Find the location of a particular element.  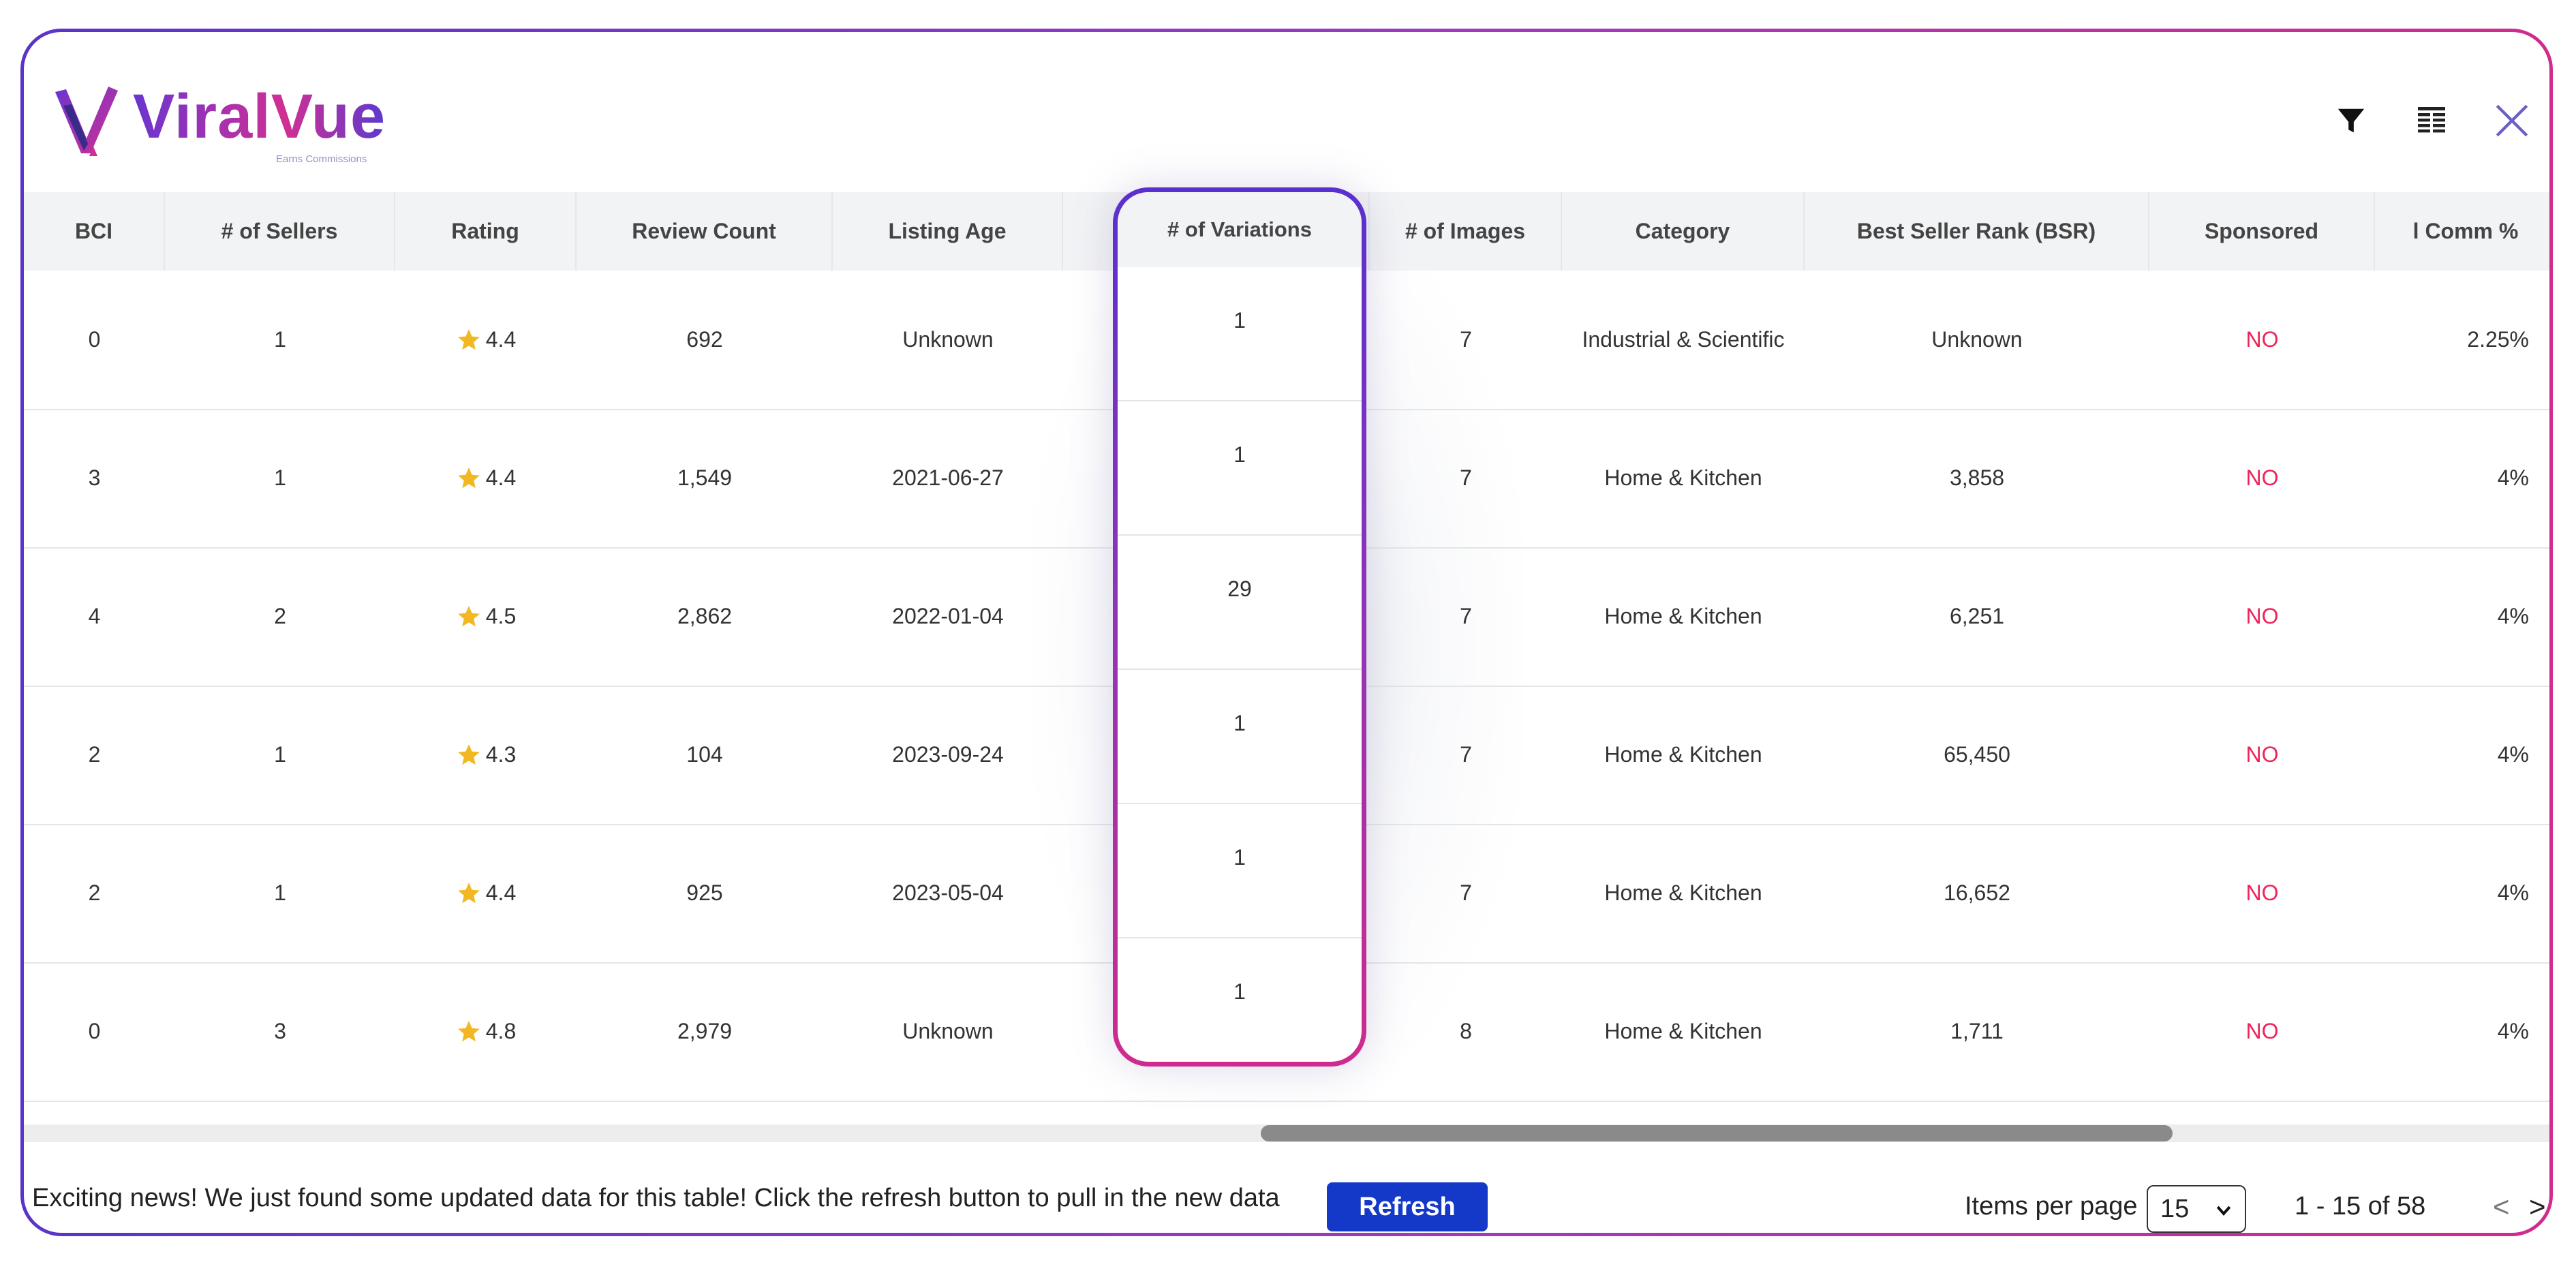

brand-tagline: Earns Commissions is located at coordinates (321, 159).